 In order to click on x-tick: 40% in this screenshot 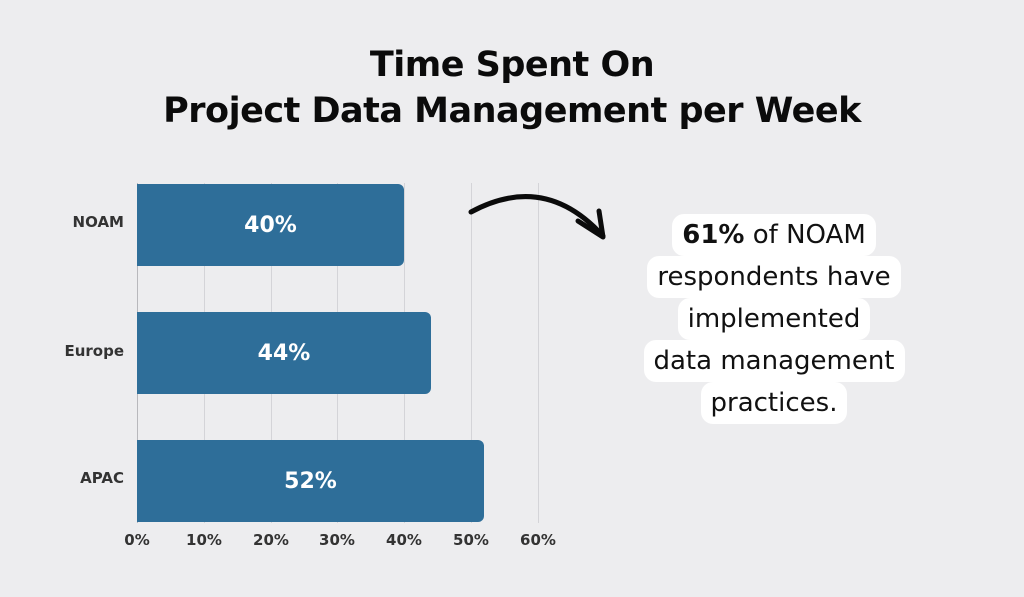, I will do `click(404, 540)`.